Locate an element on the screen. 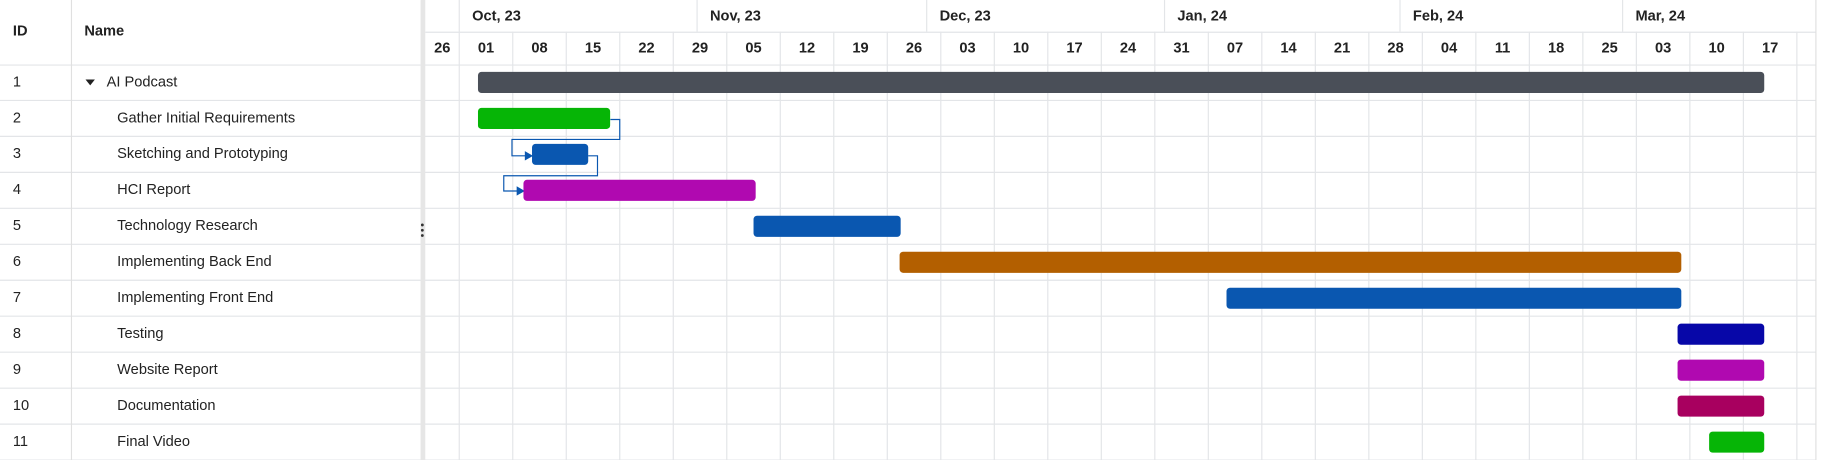  task-name: Gather Initial Requirements is located at coordinates (206, 118).